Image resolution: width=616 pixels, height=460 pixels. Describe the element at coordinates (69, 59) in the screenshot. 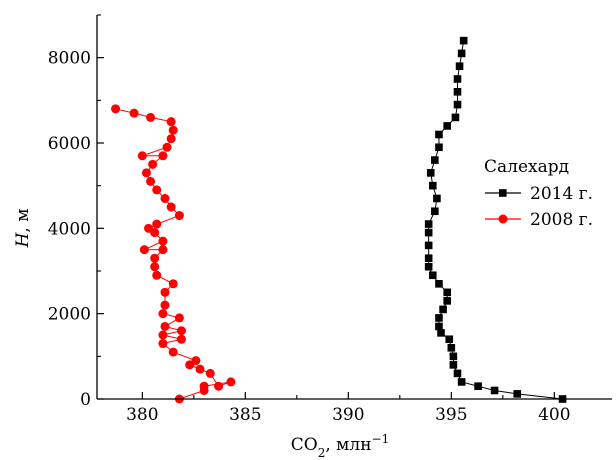

I see `y-tick-label: 8000` at that location.